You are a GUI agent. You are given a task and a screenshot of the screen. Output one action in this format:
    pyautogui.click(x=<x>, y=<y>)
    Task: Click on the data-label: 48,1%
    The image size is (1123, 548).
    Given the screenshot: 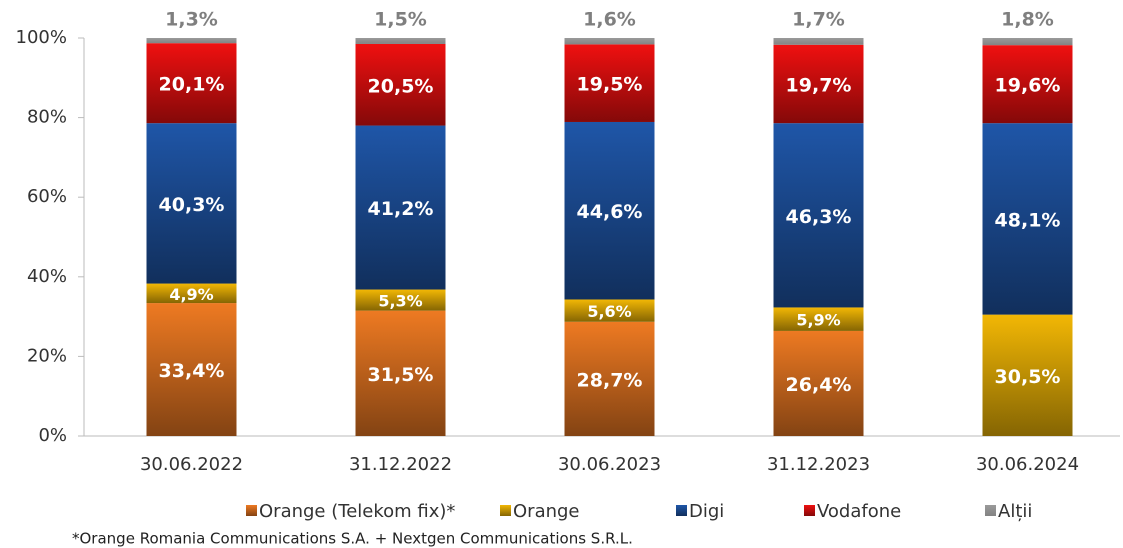 What is the action you would take?
    pyautogui.click(x=1028, y=220)
    